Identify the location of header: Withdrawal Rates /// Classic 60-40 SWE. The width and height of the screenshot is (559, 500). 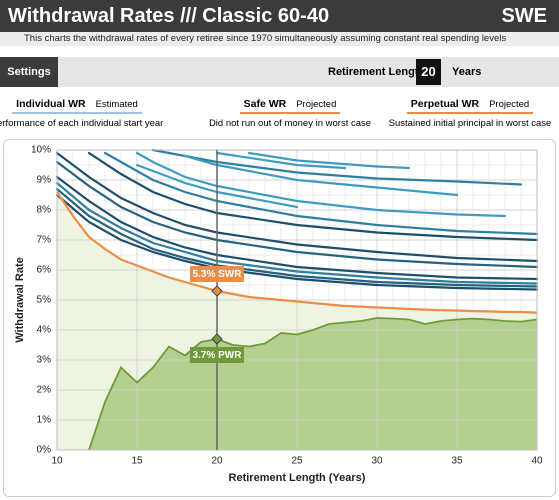
(279, 16).